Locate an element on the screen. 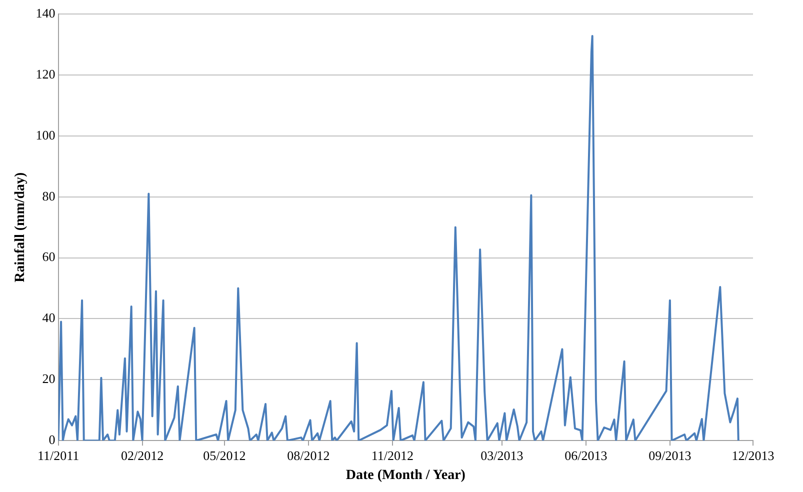  x-tick-label: 08/2012 is located at coordinates (308, 455).